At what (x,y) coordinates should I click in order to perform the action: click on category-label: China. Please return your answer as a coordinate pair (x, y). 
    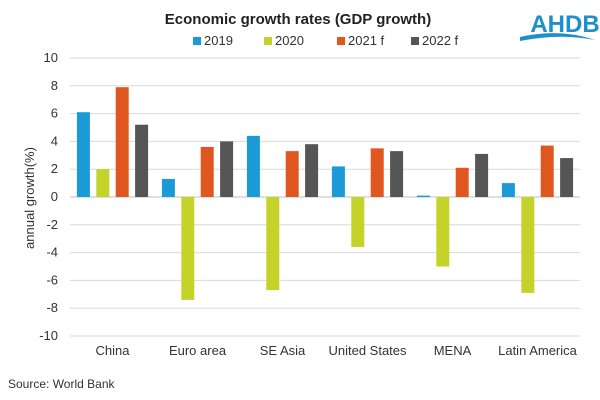
    Looking at the image, I should click on (113, 350).